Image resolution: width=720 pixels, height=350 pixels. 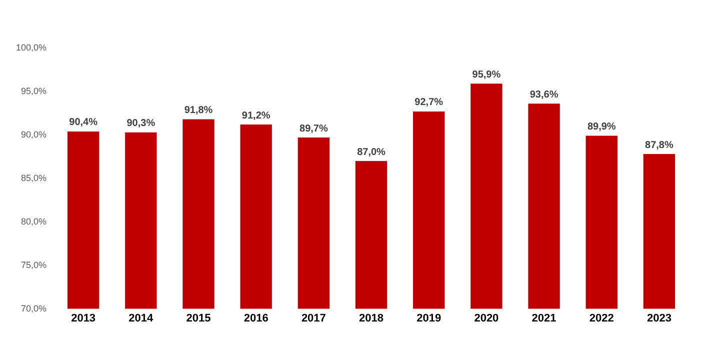 What do you see at coordinates (33, 308) in the screenshot?
I see `y-tick-label: 70,0%` at bounding box center [33, 308].